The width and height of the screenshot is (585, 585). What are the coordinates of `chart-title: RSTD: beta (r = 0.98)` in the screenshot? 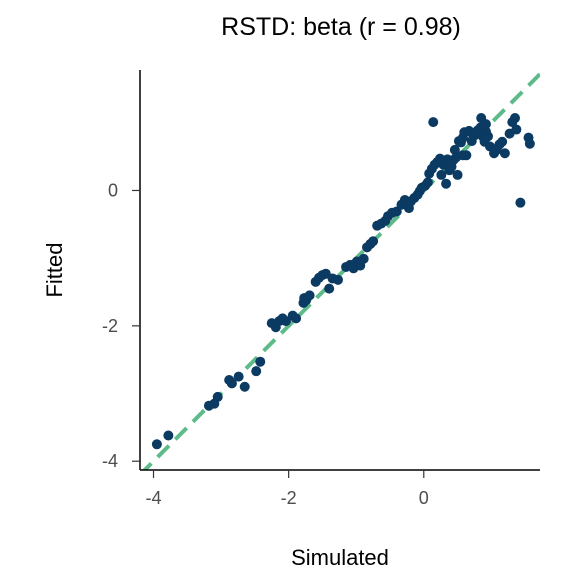 It's located at (341, 27).